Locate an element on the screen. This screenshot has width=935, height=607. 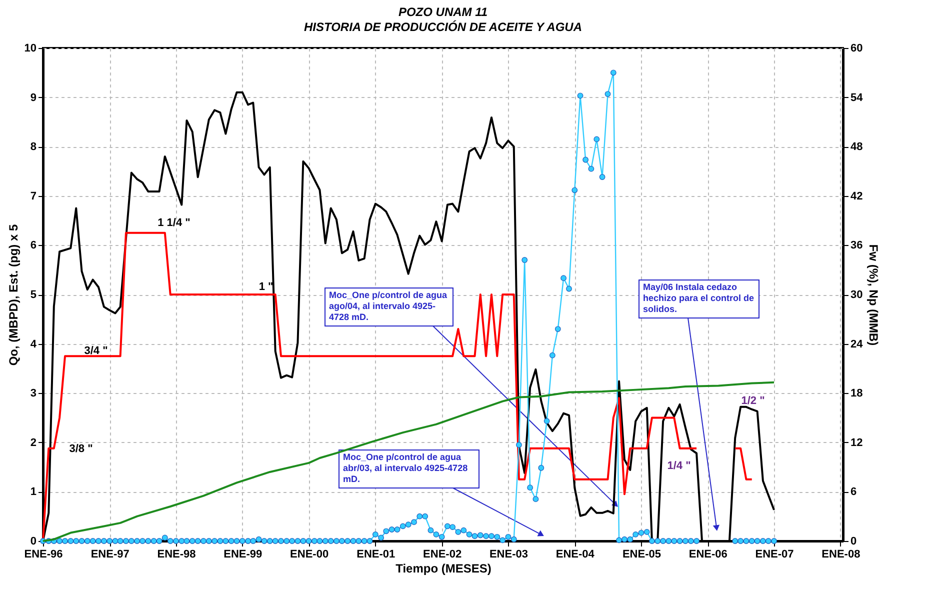
y2-tick-label: 42 is located at coordinates (856, 196).